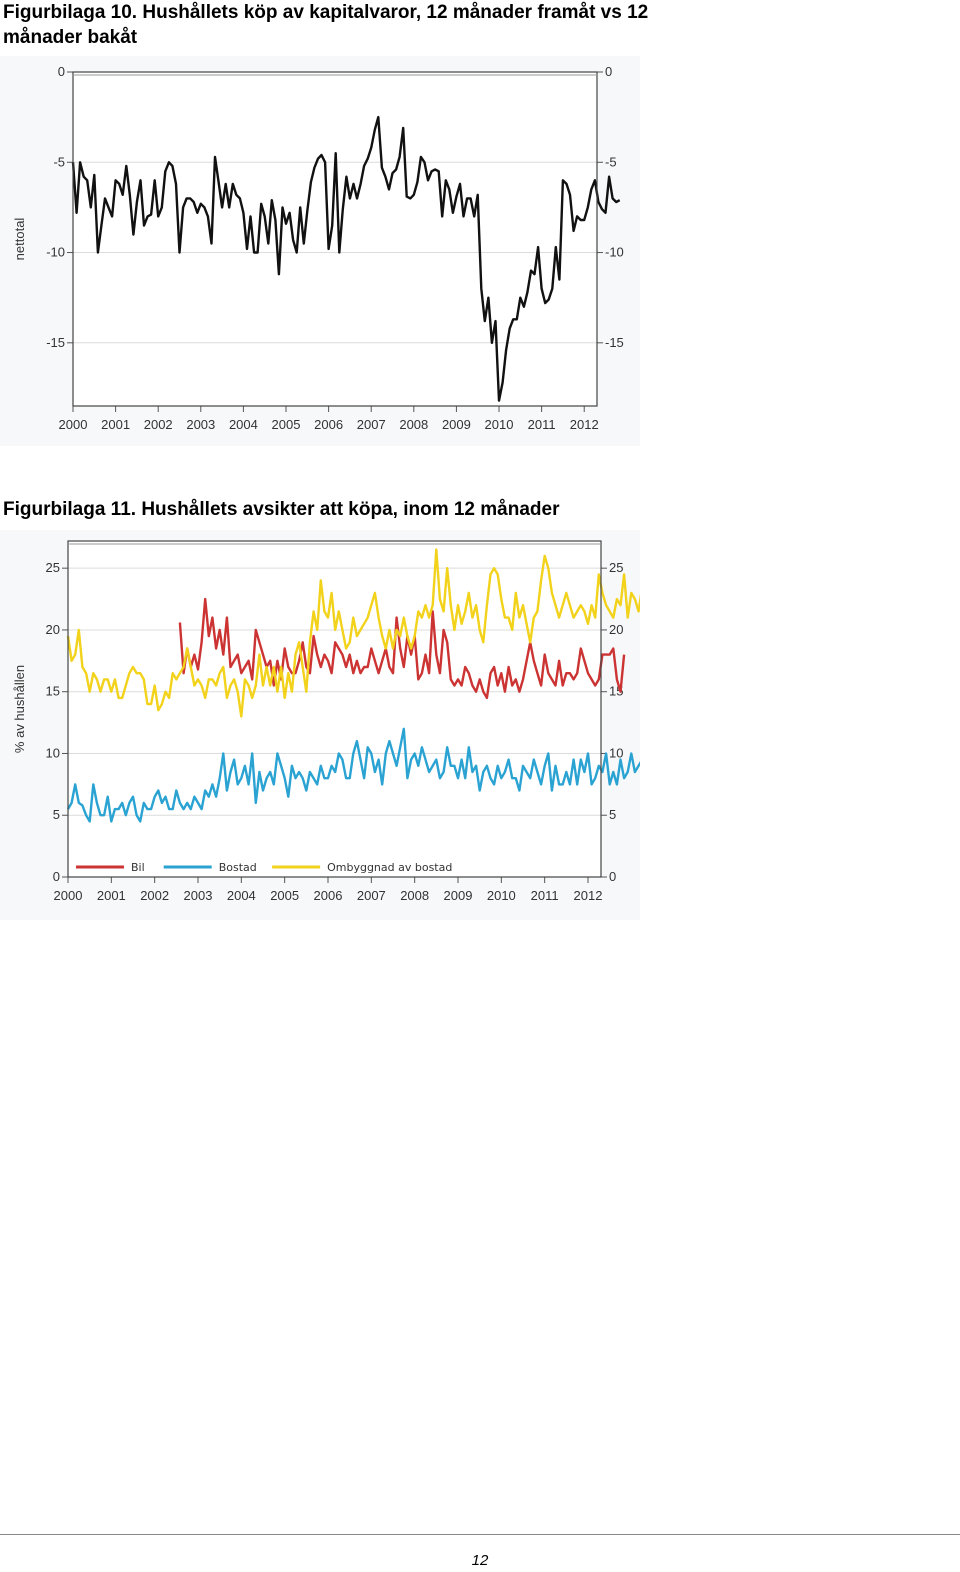  What do you see at coordinates (389, 867) in the screenshot?
I see `legend-label: Ombyggnad av bostad` at bounding box center [389, 867].